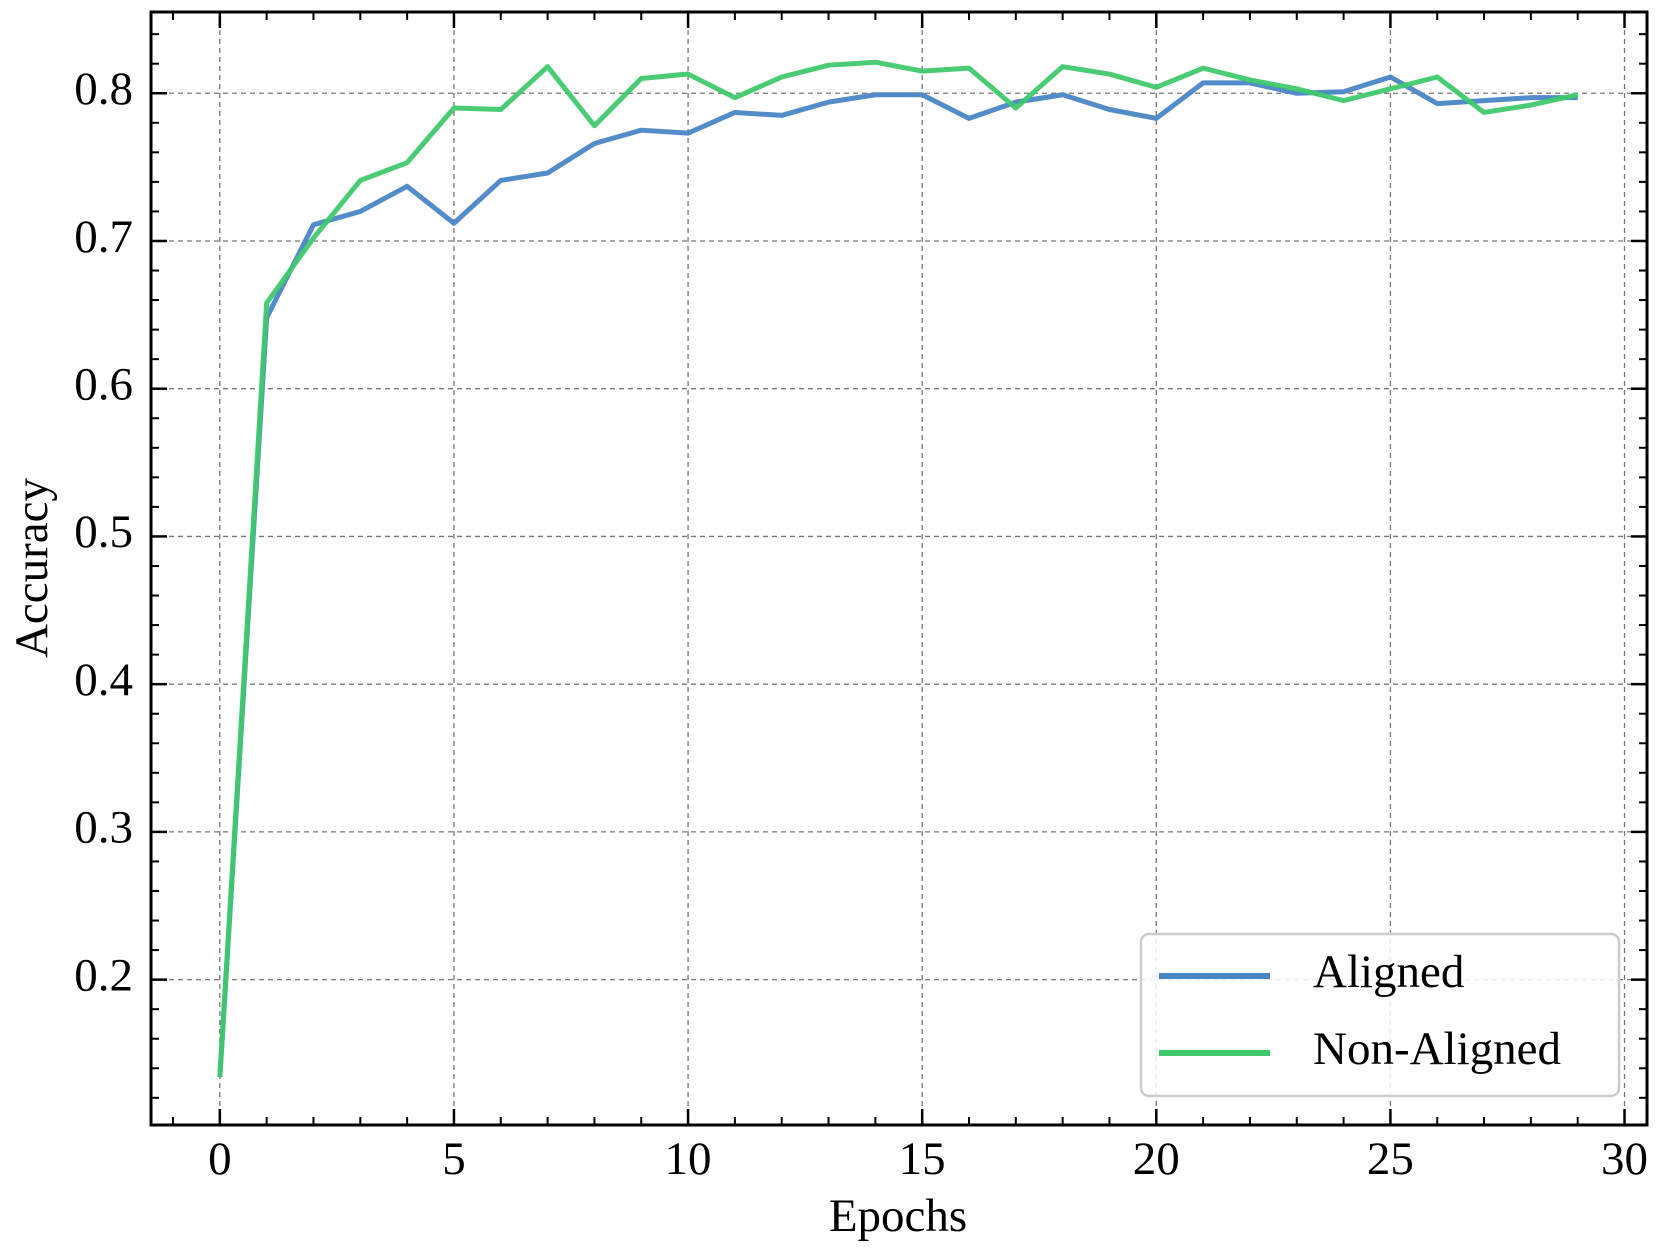  What do you see at coordinates (103, 828) in the screenshot?
I see `y-tick-label: 0.3` at bounding box center [103, 828].